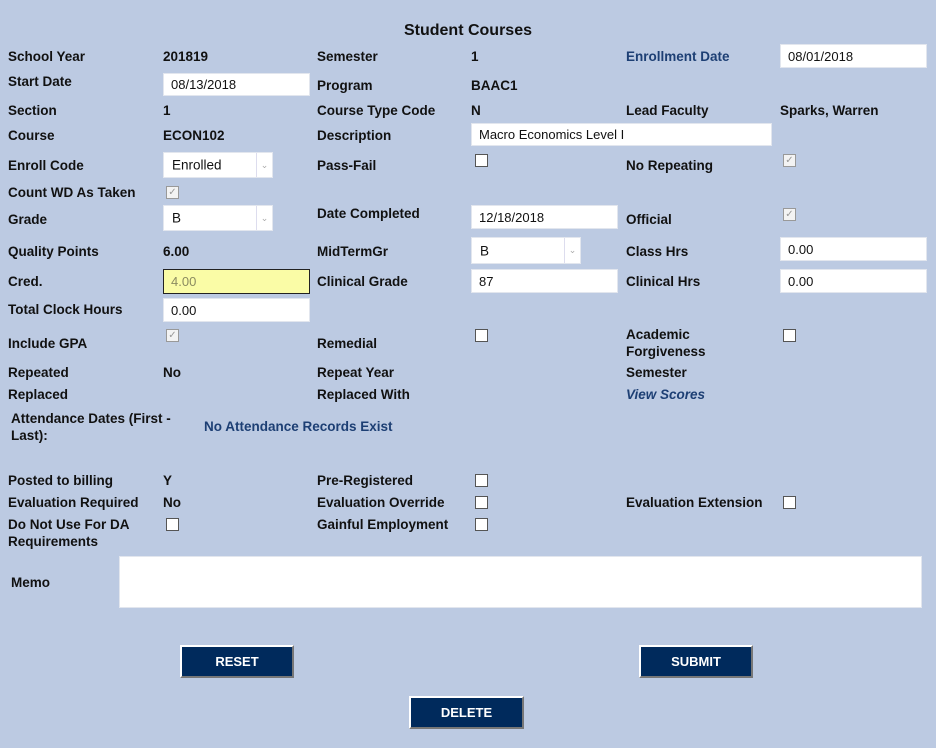 Image resolution: width=936 pixels, height=748 pixels. Describe the element at coordinates (236, 281) in the screenshot. I see `cred-input` at that location.